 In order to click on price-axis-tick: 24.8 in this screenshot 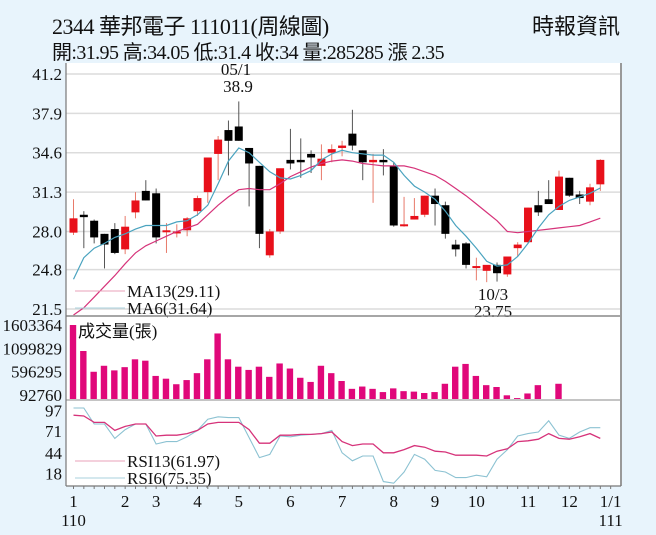, I will do `click(47, 270)`.